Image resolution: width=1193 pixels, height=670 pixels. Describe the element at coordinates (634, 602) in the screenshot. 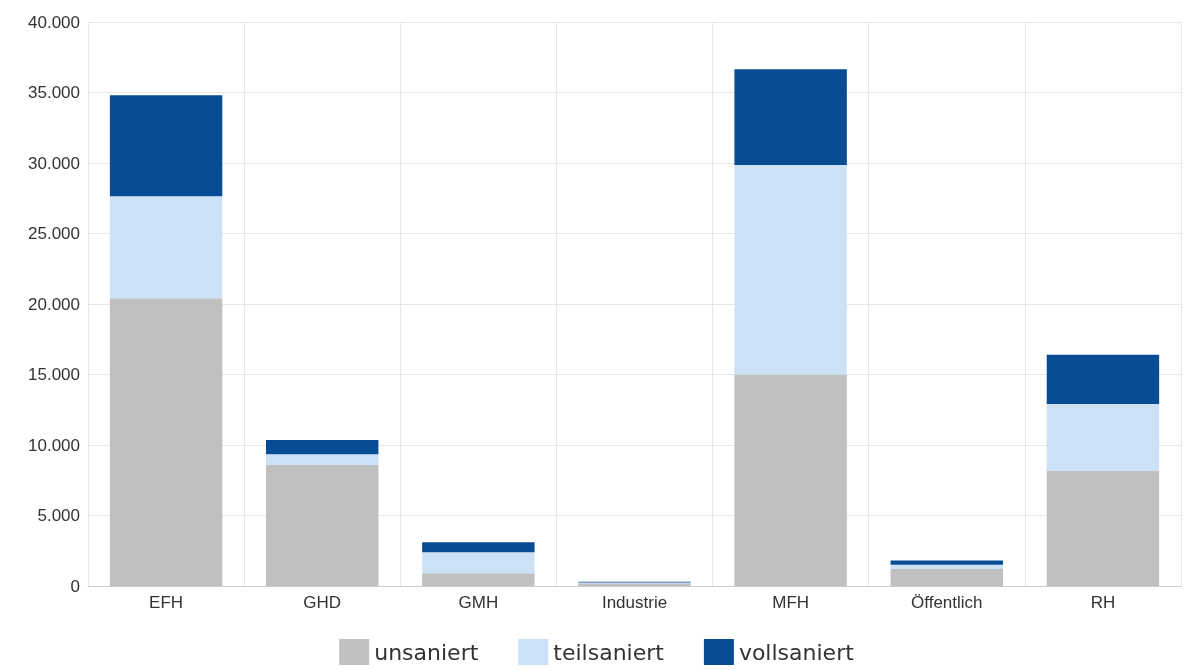

I see `x-tick-label: Industrie` at that location.